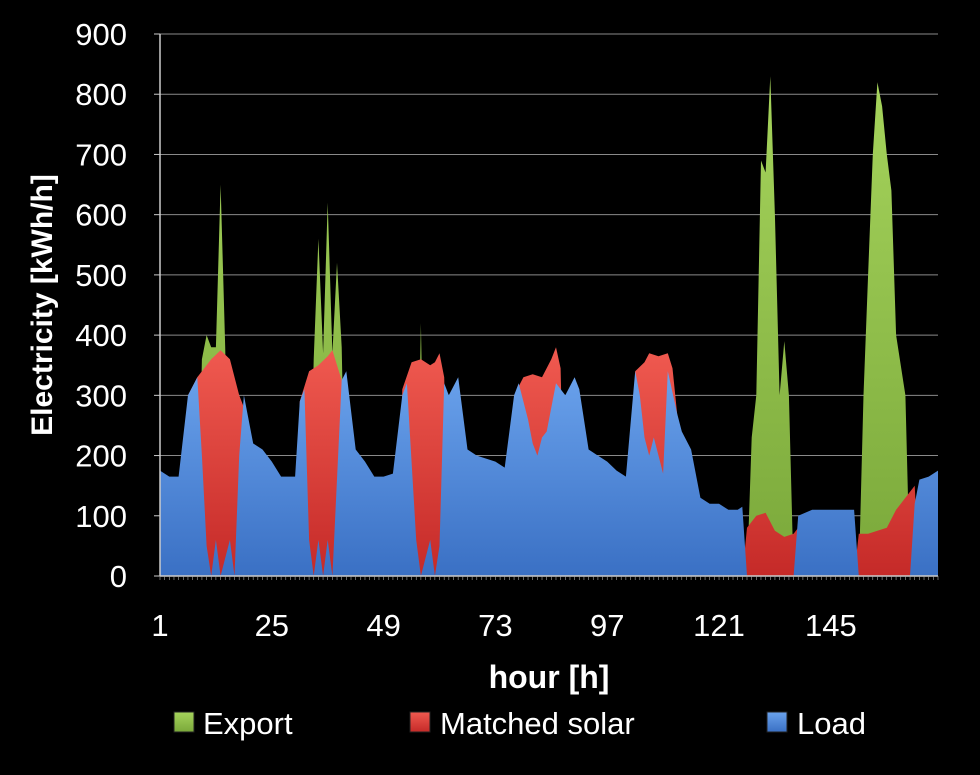 The height and width of the screenshot is (775, 980). What do you see at coordinates (272, 625) in the screenshot?
I see `x-tick-label: 25` at bounding box center [272, 625].